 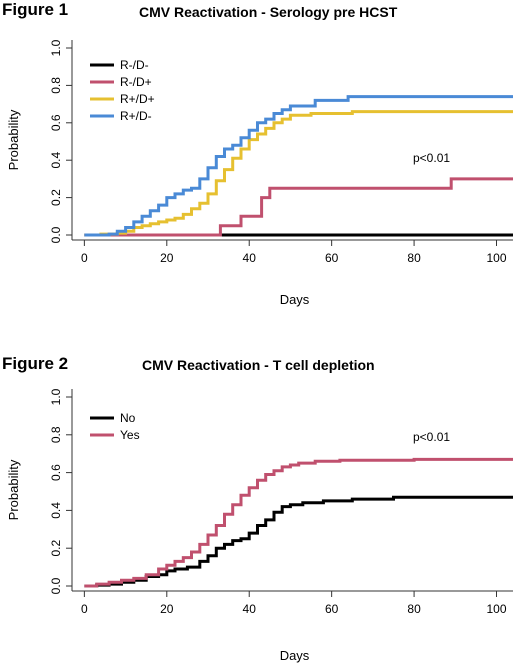 What do you see at coordinates (136, 82) in the screenshot?
I see `legend-label: R-/D+` at bounding box center [136, 82].